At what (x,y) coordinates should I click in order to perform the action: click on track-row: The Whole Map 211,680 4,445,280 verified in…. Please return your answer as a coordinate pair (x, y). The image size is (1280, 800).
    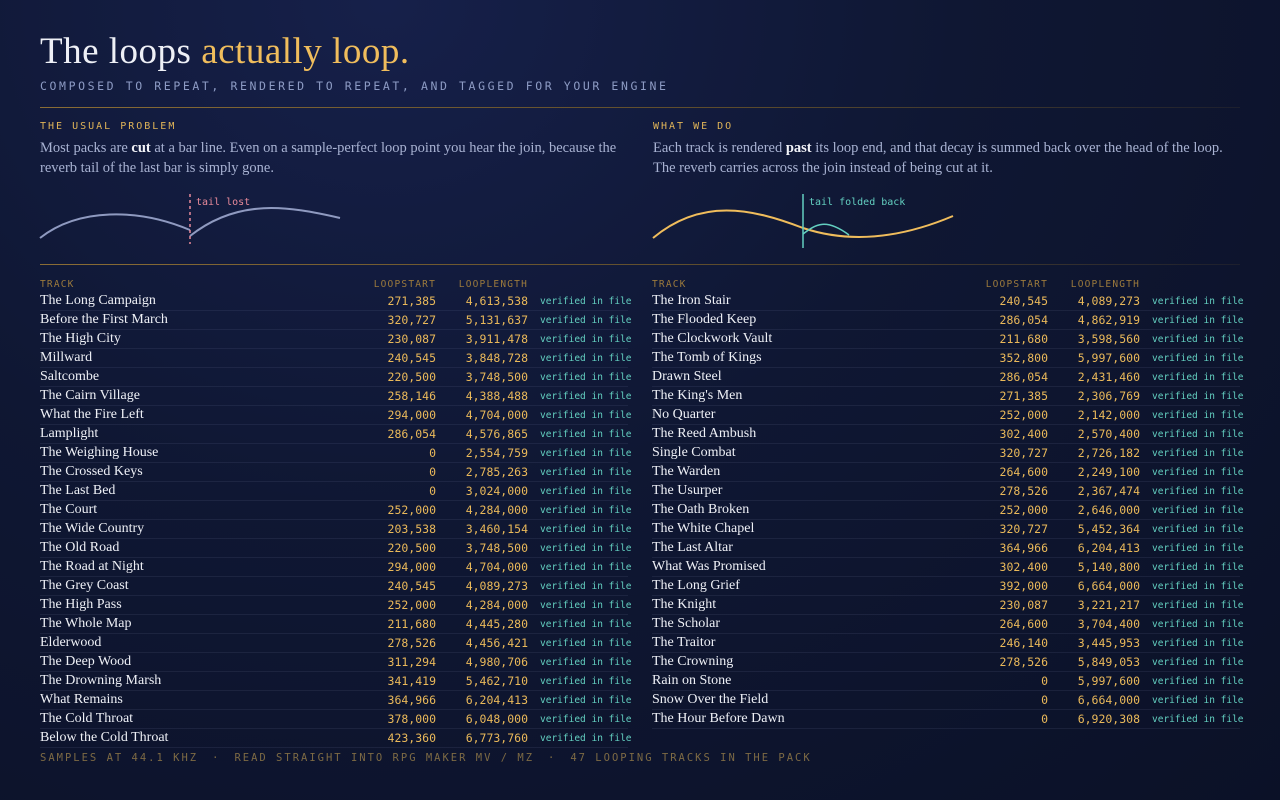
    Looking at the image, I should click on (336, 624).